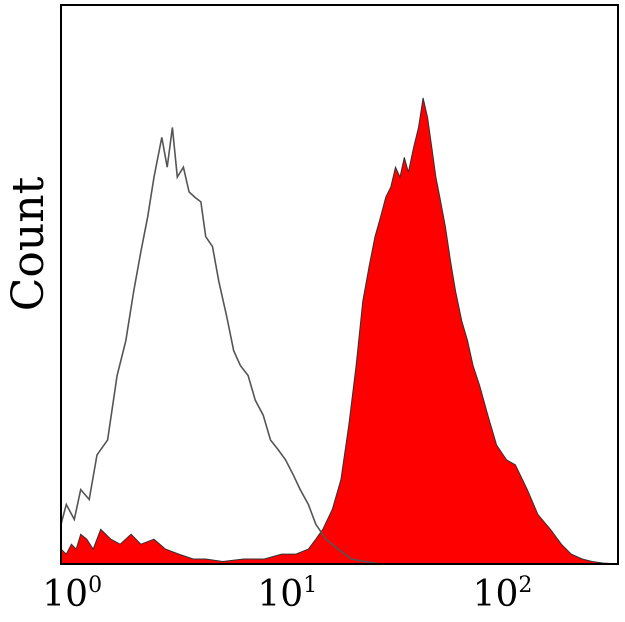  Describe the element at coordinates (525, 585) in the screenshot. I see `x-tick-exponent: 2` at that location.